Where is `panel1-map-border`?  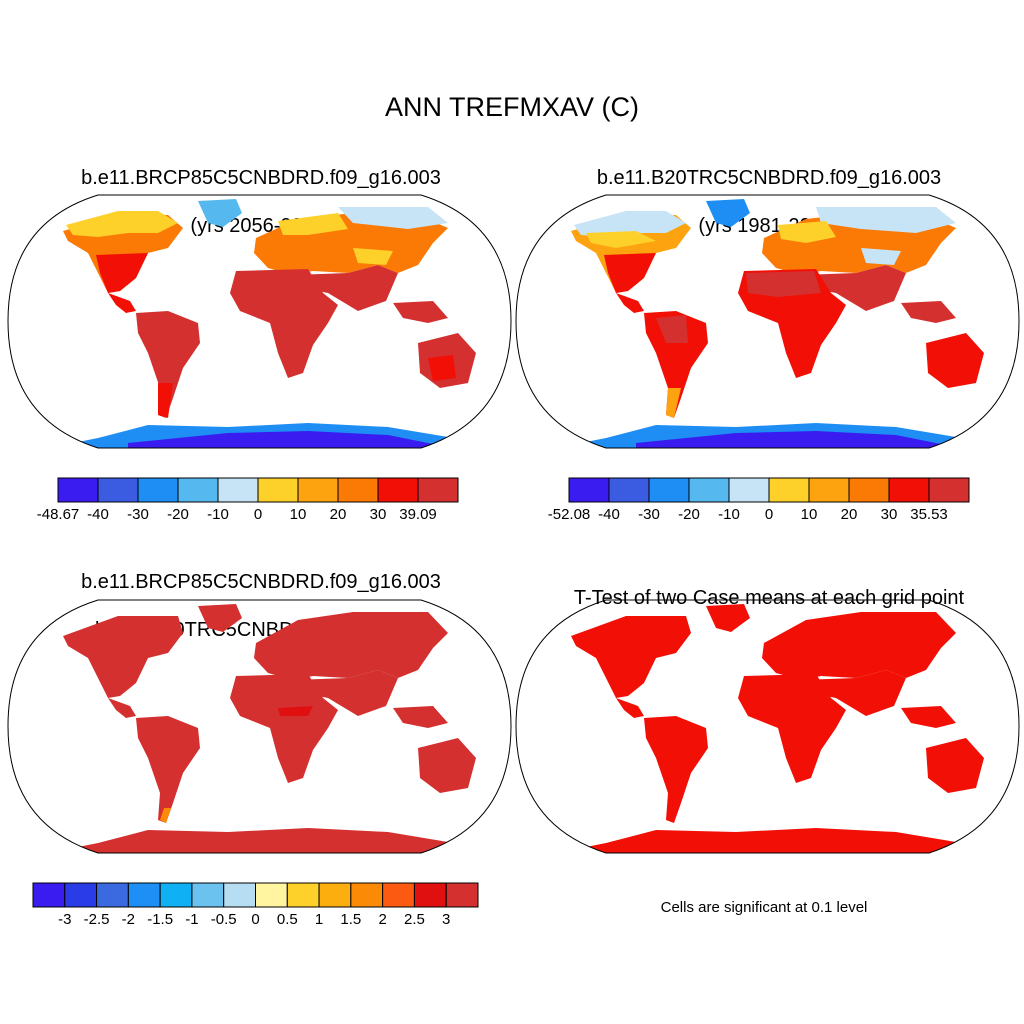 panel1-map-border is located at coordinates (259, 321).